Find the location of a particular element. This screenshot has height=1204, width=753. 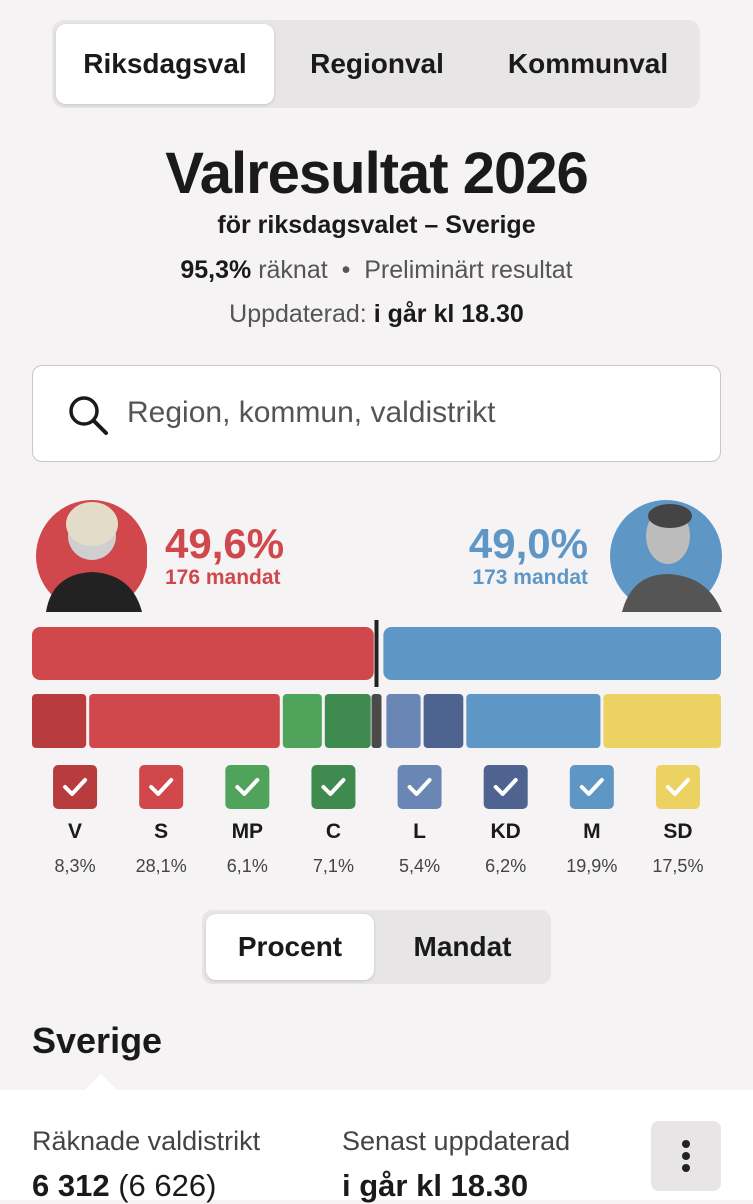

party-share: 5,4% is located at coordinates (419, 866).